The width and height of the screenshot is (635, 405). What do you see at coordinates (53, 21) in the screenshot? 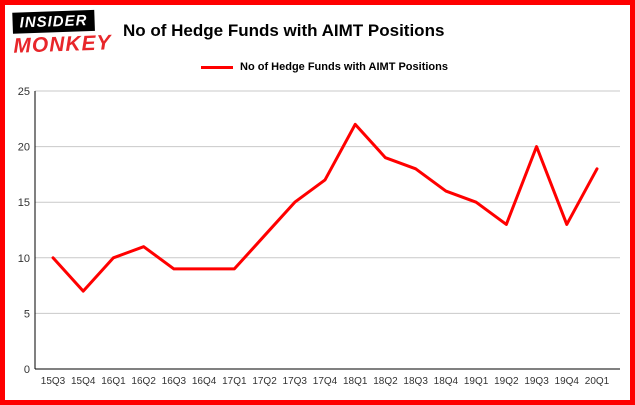
I see `logo-insider-text: INSIDER` at bounding box center [53, 21].